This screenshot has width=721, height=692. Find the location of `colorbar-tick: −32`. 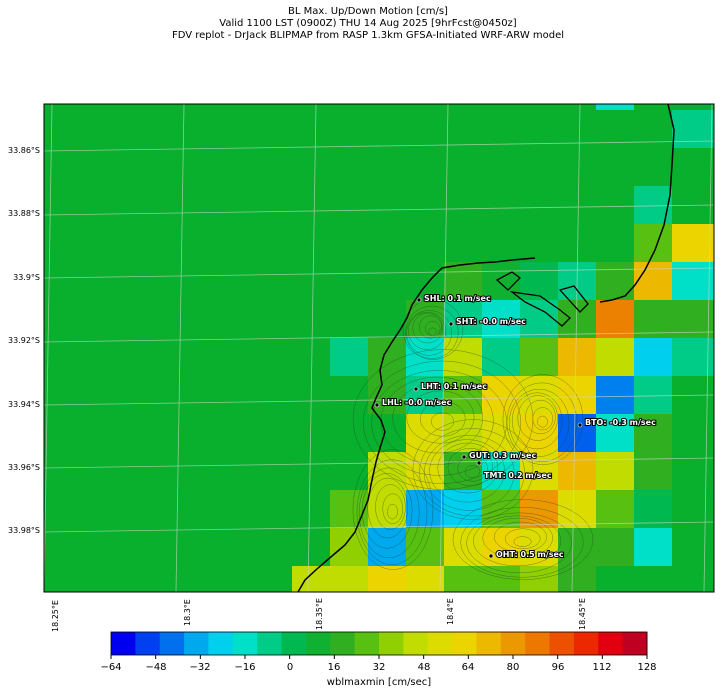

colorbar-tick: −32 is located at coordinates (199, 667).